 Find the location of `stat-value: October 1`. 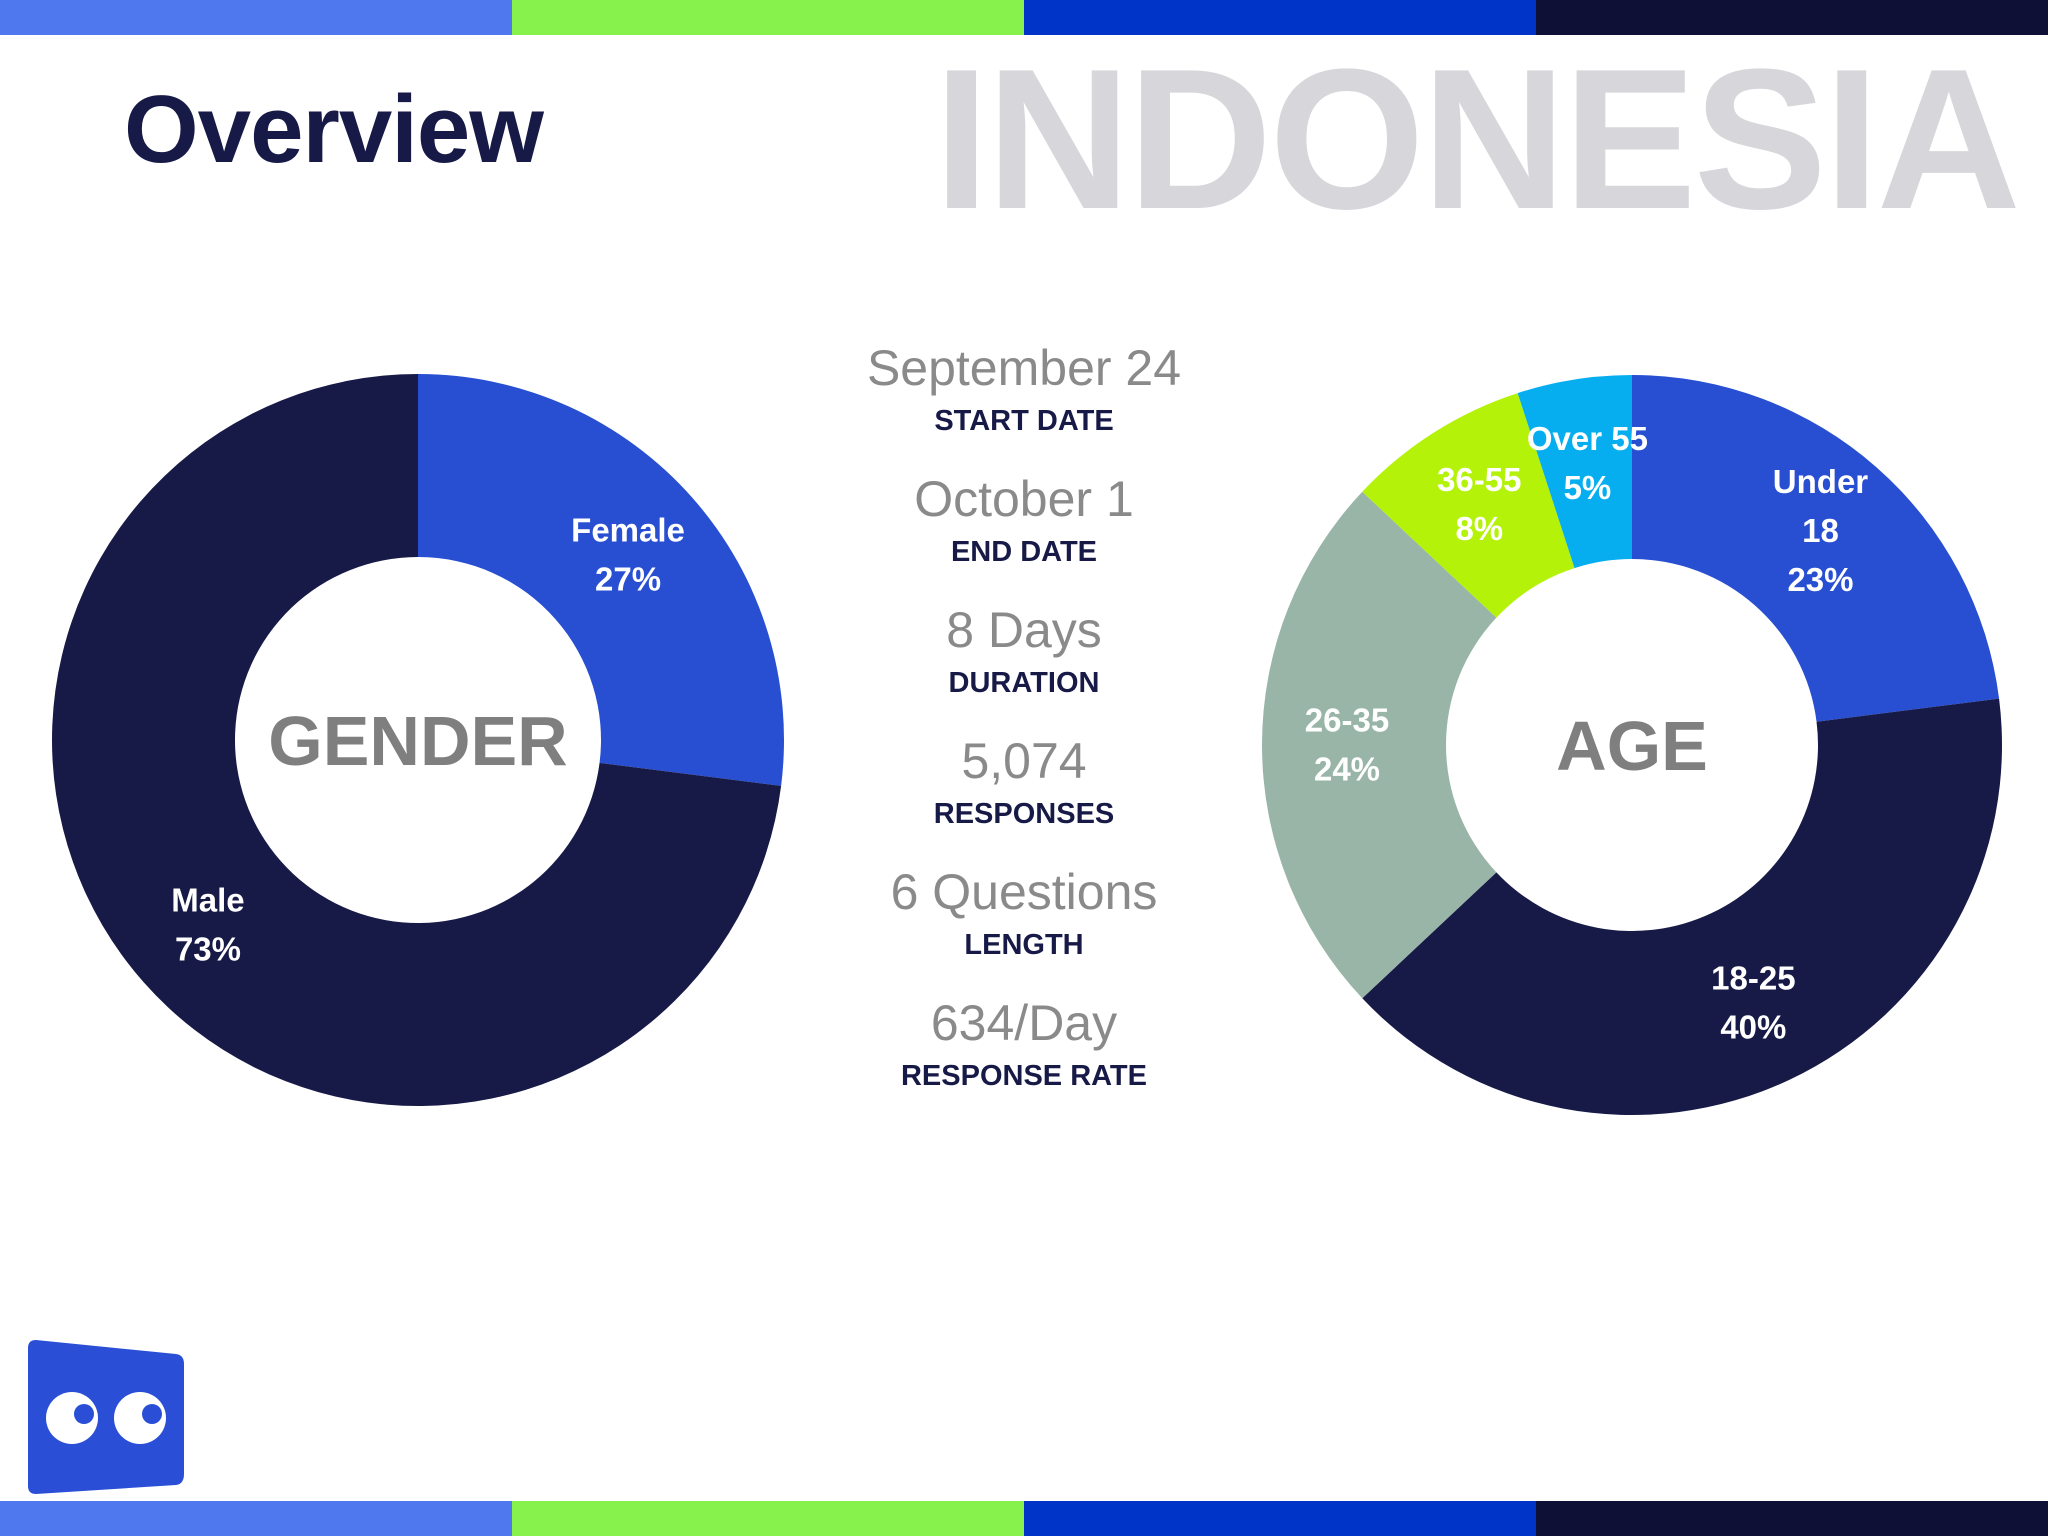

stat-value: October 1 is located at coordinates (1024, 499).